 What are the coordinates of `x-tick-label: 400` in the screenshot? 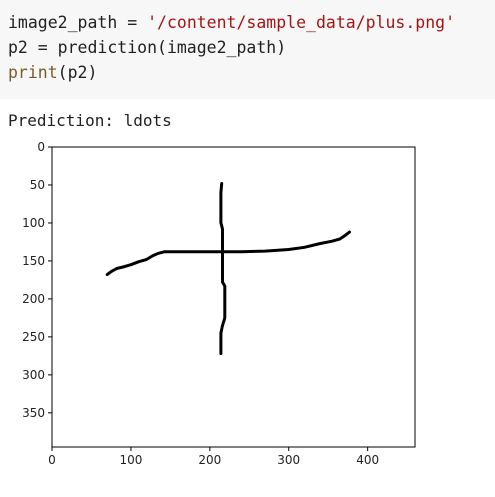 It's located at (367, 460).